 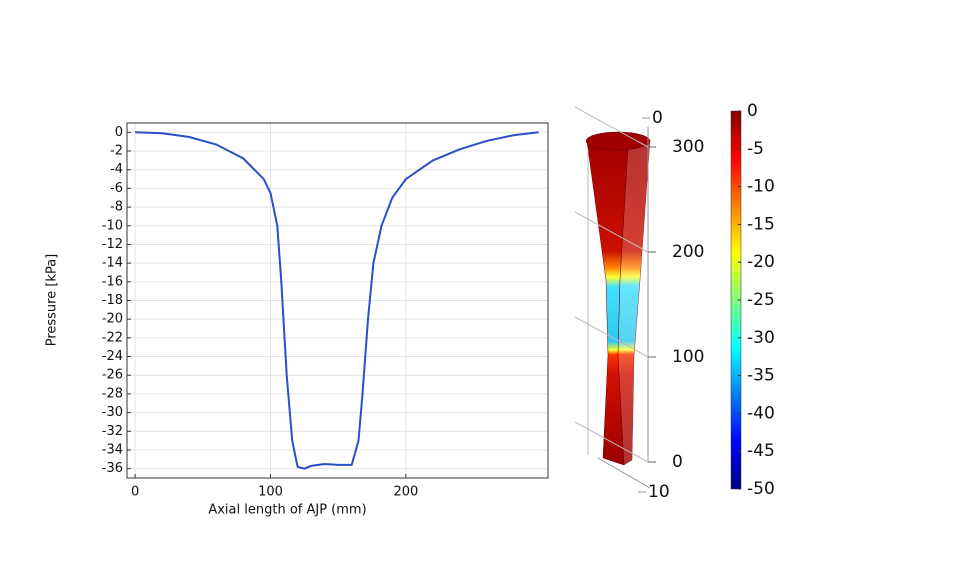 What do you see at coordinates (761, 224) in the screenshot?
I see `colorbar-tick-label: -15` at bounding box center [761, 224].